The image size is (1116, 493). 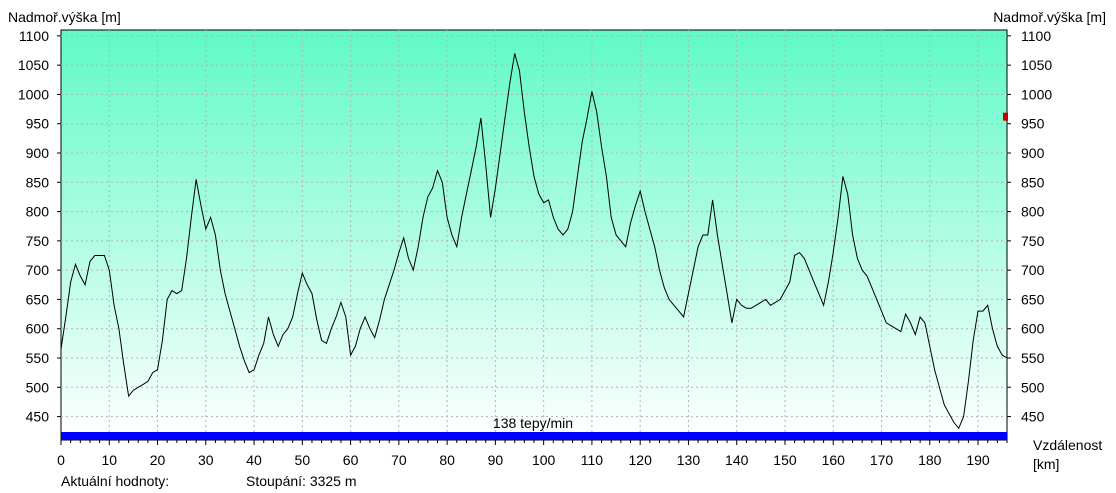 I want to click on x-tick-label: 190, so click(x=978, y=460).